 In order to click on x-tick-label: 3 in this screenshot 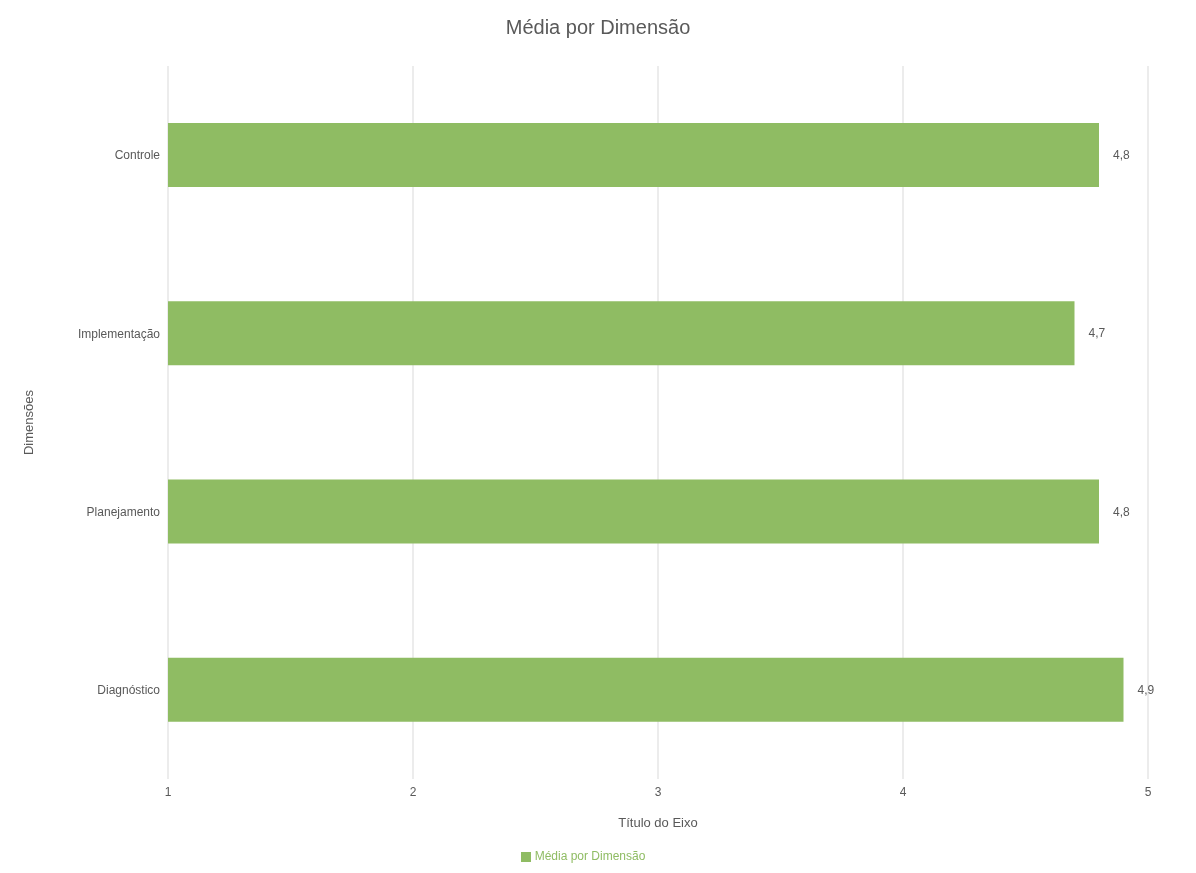, I will do `click(658, 791)`.